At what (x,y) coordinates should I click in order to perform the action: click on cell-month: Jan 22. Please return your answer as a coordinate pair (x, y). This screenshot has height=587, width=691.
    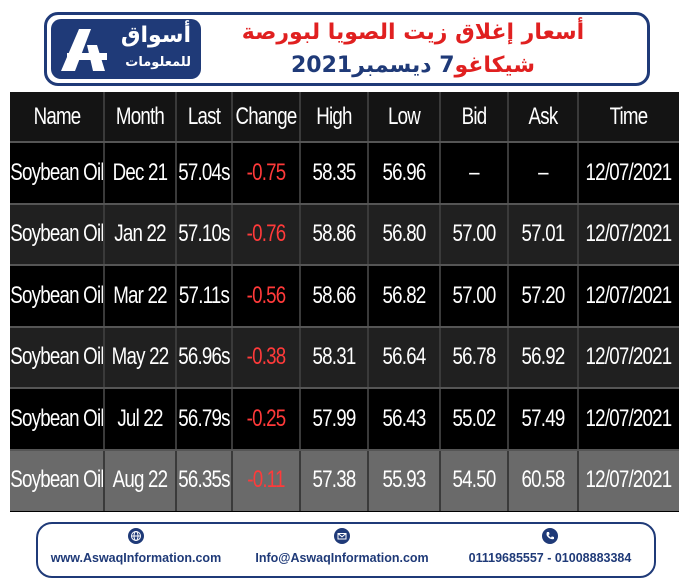
    Looking at the image, I should click on (140, 234).